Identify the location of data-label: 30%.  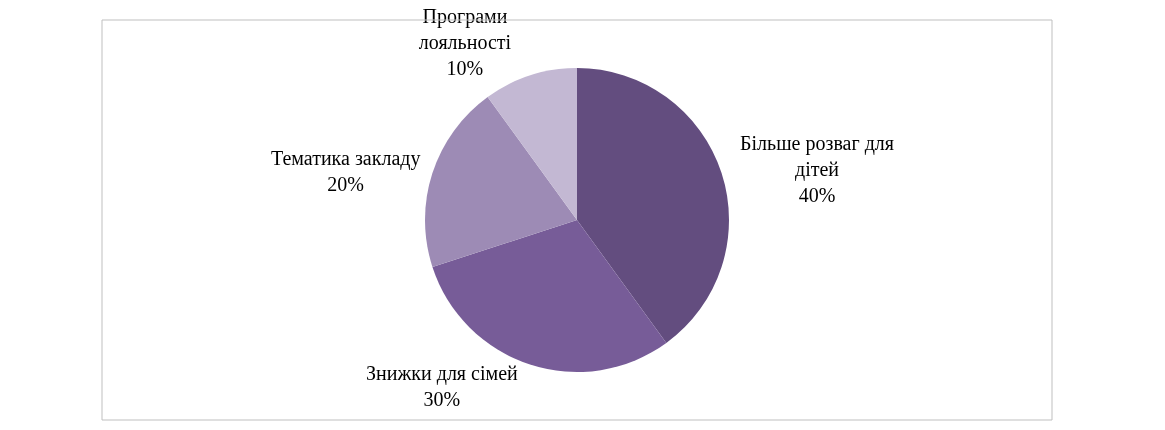
(442, 399).